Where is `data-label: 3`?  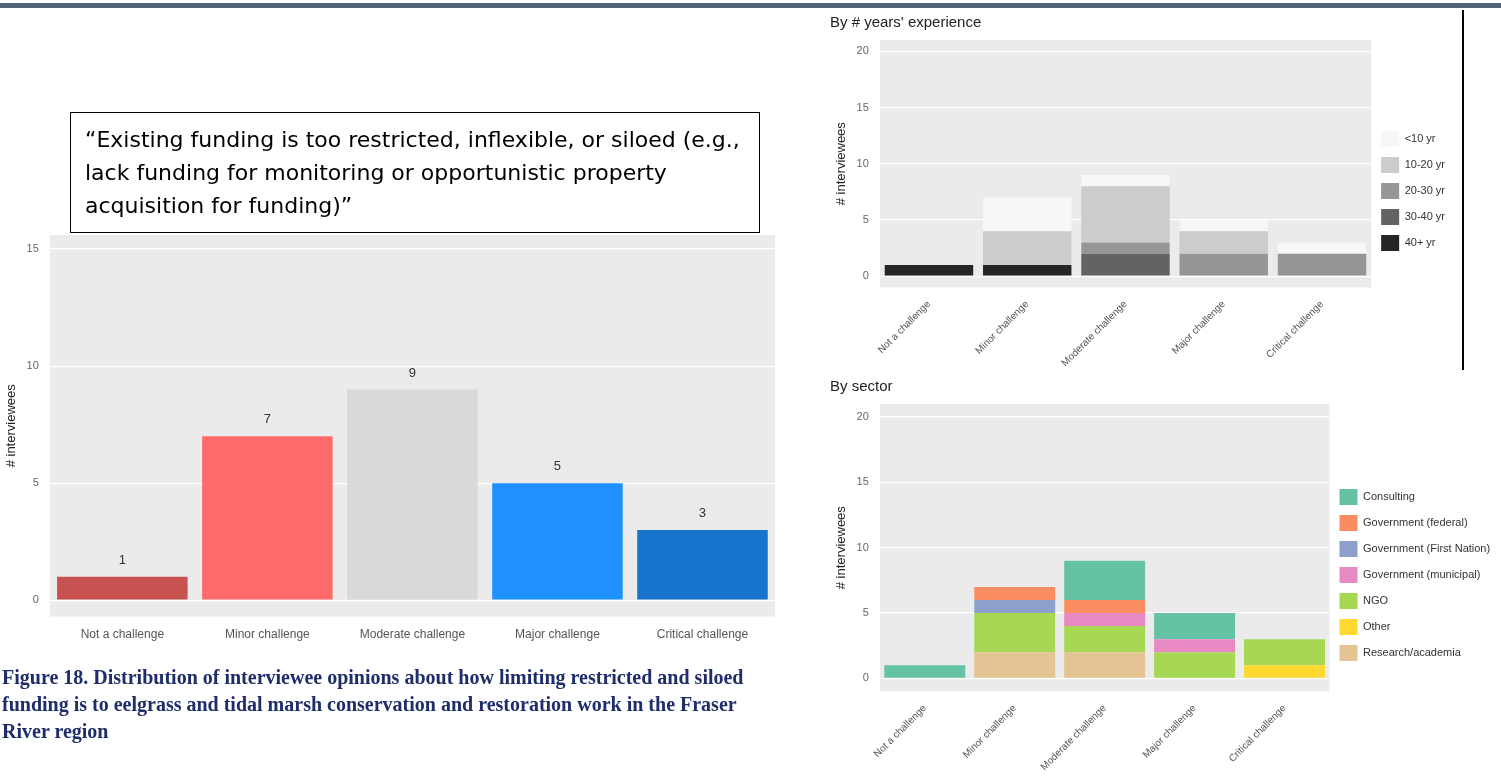 data-label: 3 is located at coordinates (702, 513).